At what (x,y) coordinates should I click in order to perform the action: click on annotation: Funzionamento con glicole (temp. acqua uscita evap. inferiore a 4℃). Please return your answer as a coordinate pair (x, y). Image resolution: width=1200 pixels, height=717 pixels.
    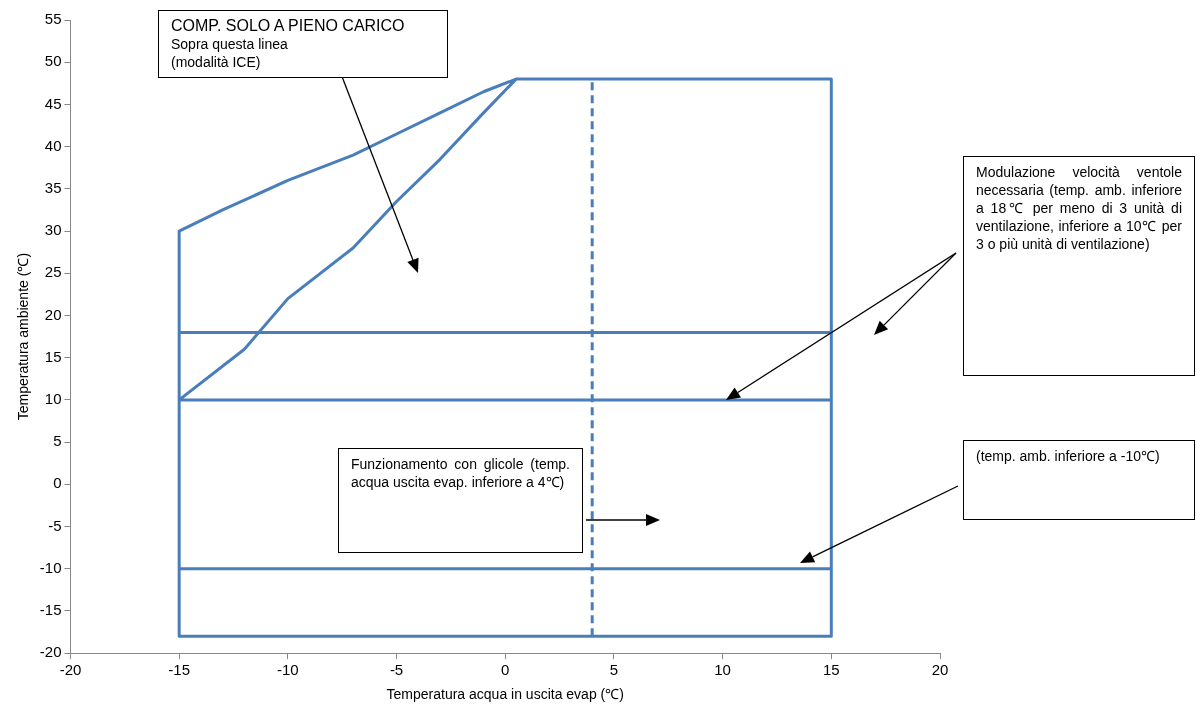
    Looking at the image, I should click on (460, 473).